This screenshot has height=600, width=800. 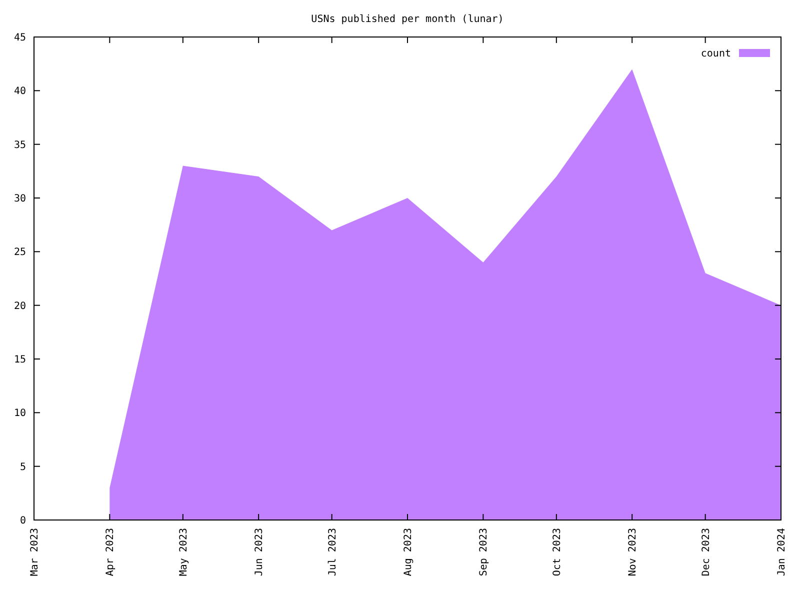 What do you see at coordinates (20, 360) in the screenshot?
I see `y-tick-label: 15` at bounding box center [20, 360].